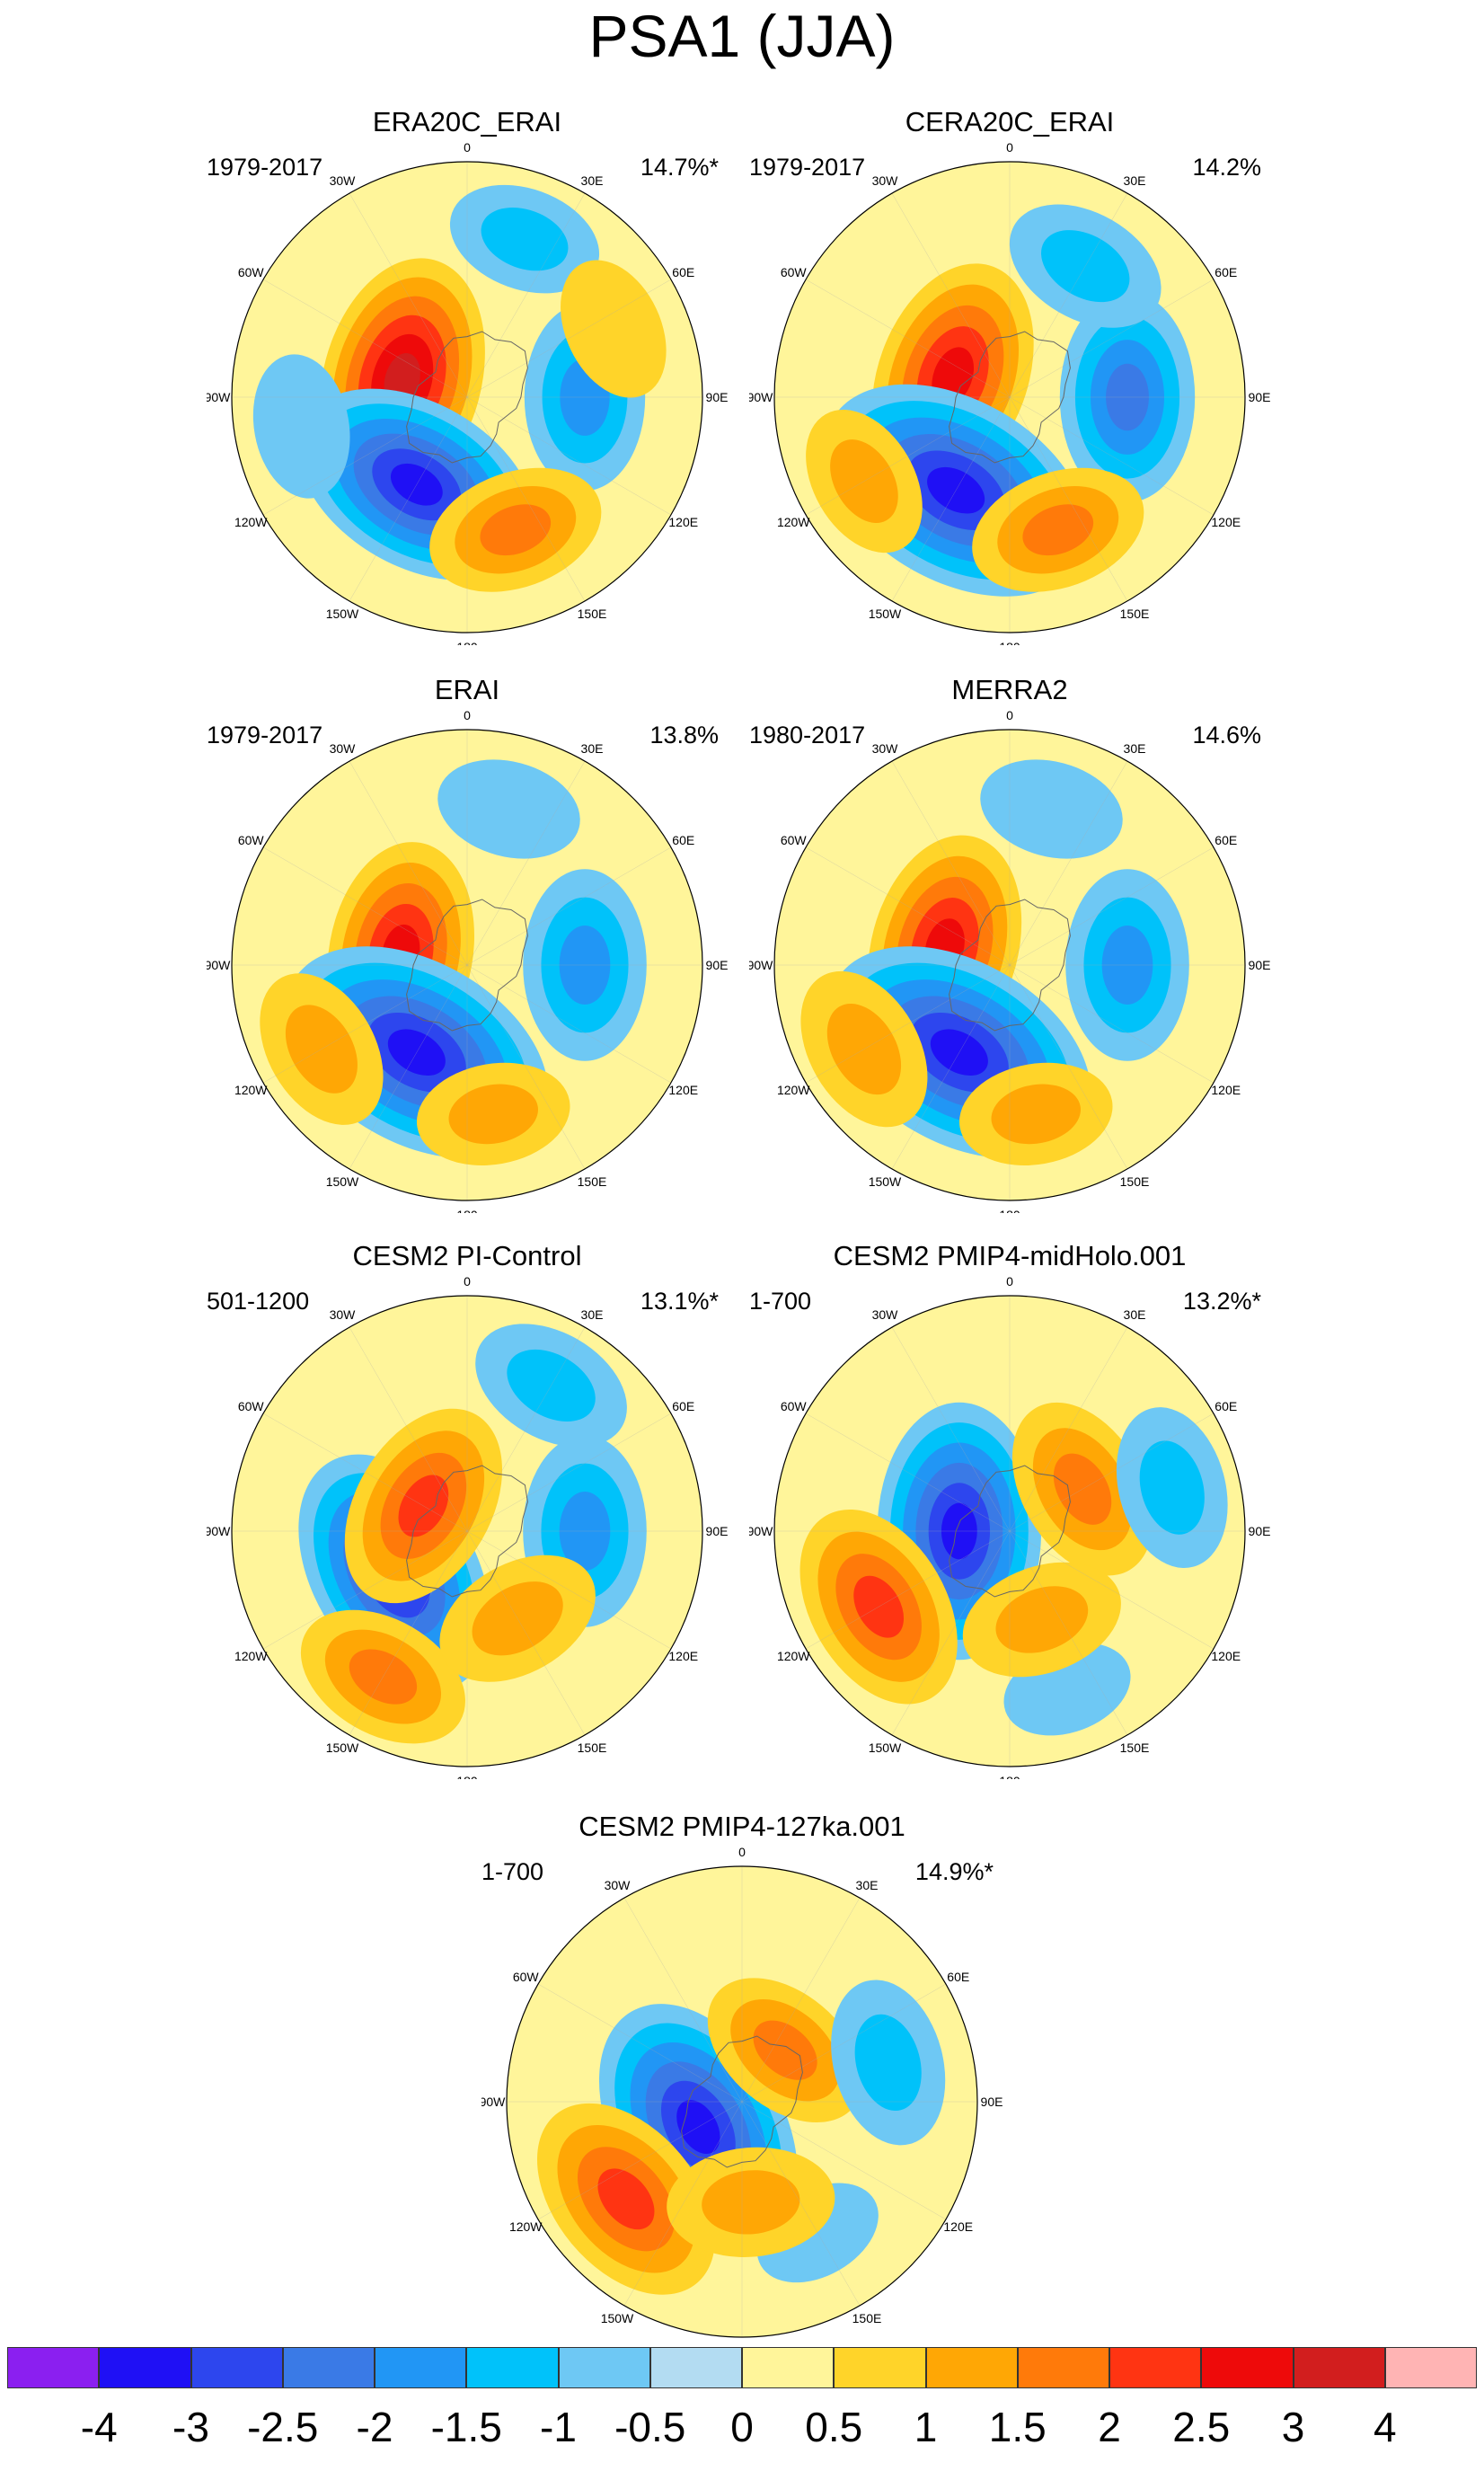 This screenshot has height=2489, width=1484. What do you see at coordinates (679, 1301) in the screenshot?
I see `panel-variance: 13.1%*` at bounding box center [679, 1301].